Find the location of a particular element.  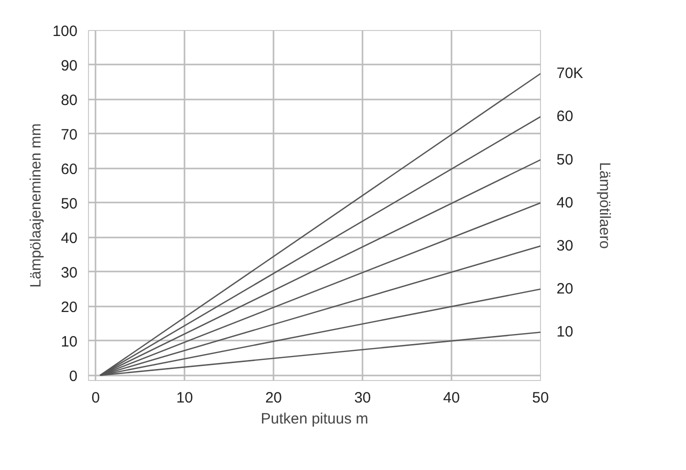

x-tick-label: 50 is located at coordinates (540, 398).